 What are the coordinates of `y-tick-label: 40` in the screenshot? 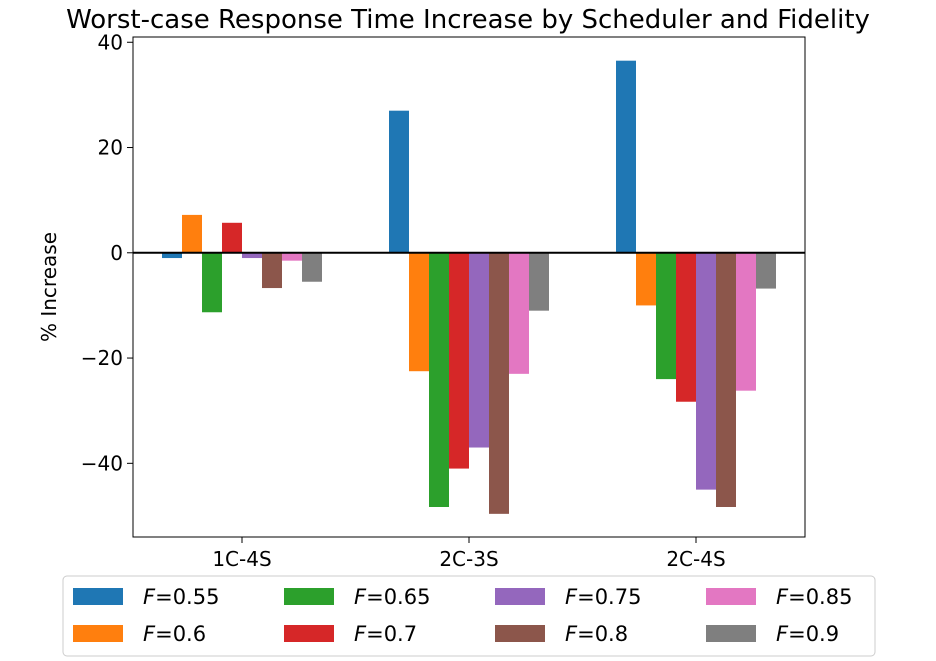 It's located at (110, 42).